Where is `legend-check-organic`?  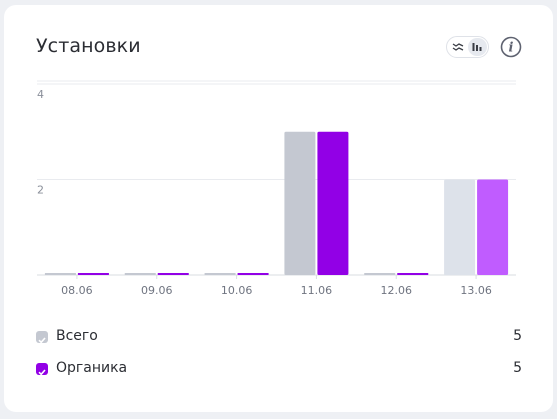
legend-check-organic is located at coordinates (42, 369).